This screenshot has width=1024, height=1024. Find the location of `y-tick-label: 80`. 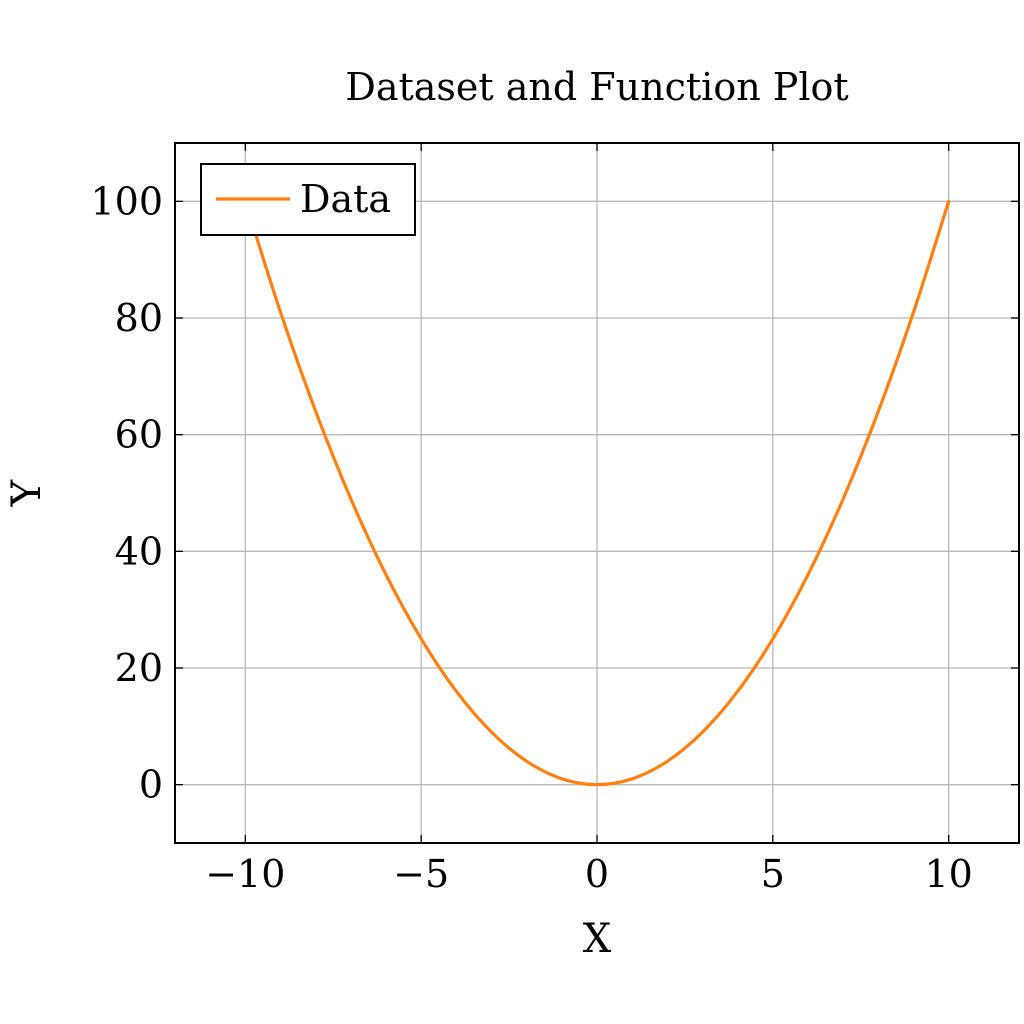

y-tick-label: 80 is located at coordinates (139, 318).